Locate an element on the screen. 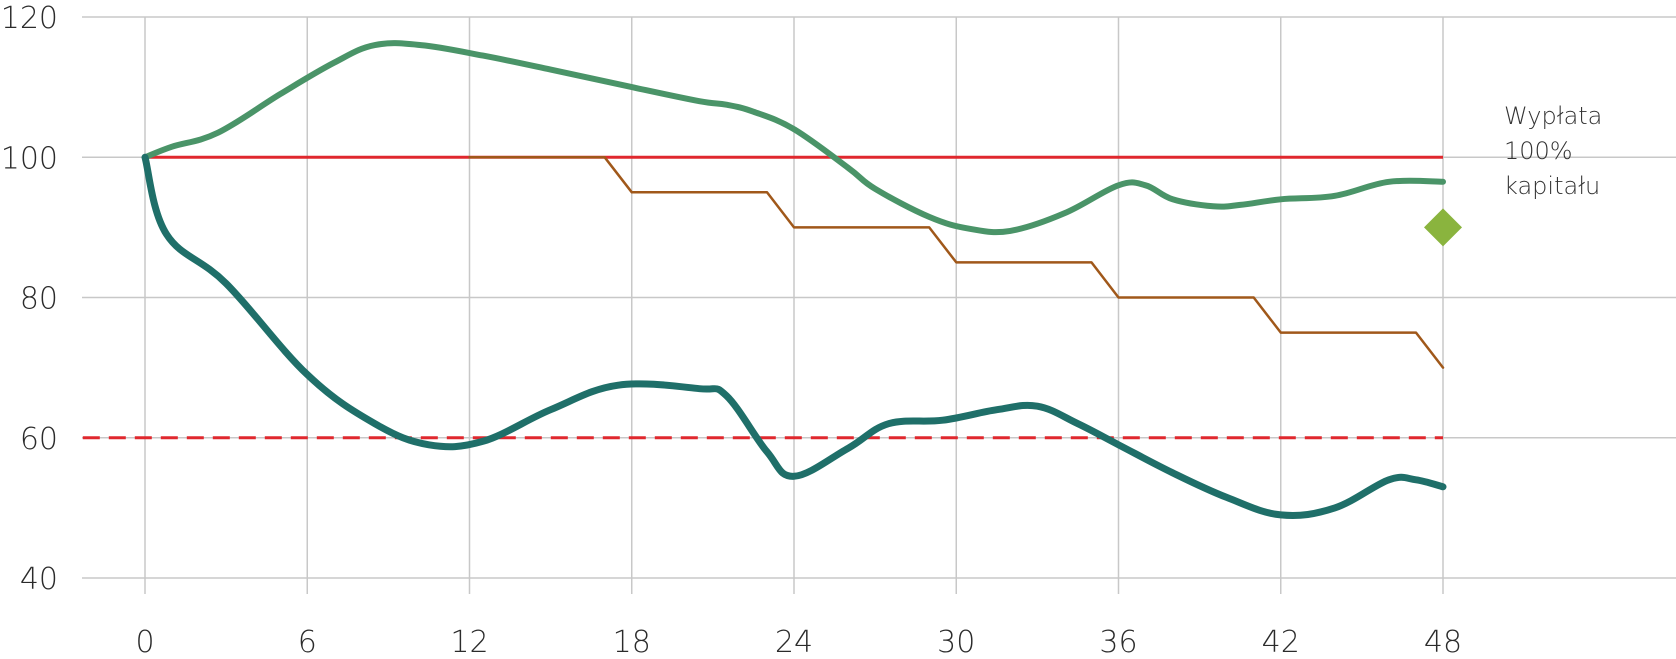  payout-diamond-marker is located at coordinates (1443, 227).